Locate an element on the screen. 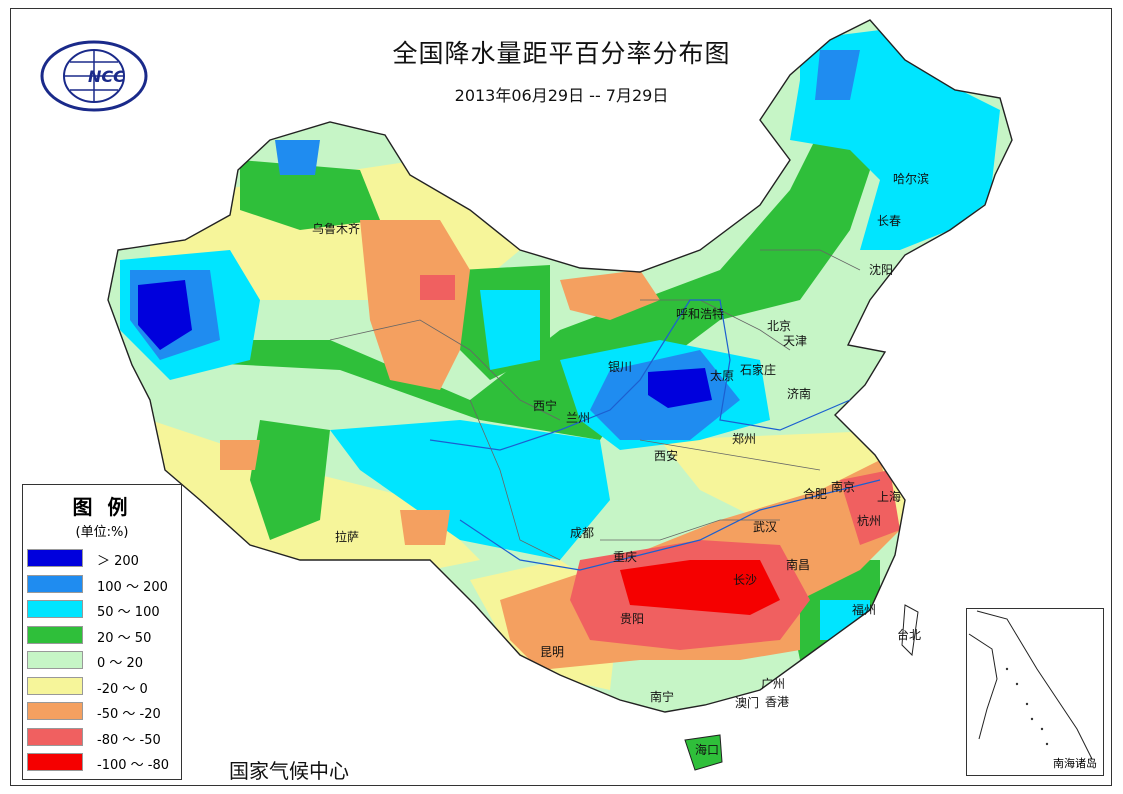 Image resolution: width=1123 pixels, height=794 pixels. legend-item: -80 ～ -50 is located at coordinates (103, 737).